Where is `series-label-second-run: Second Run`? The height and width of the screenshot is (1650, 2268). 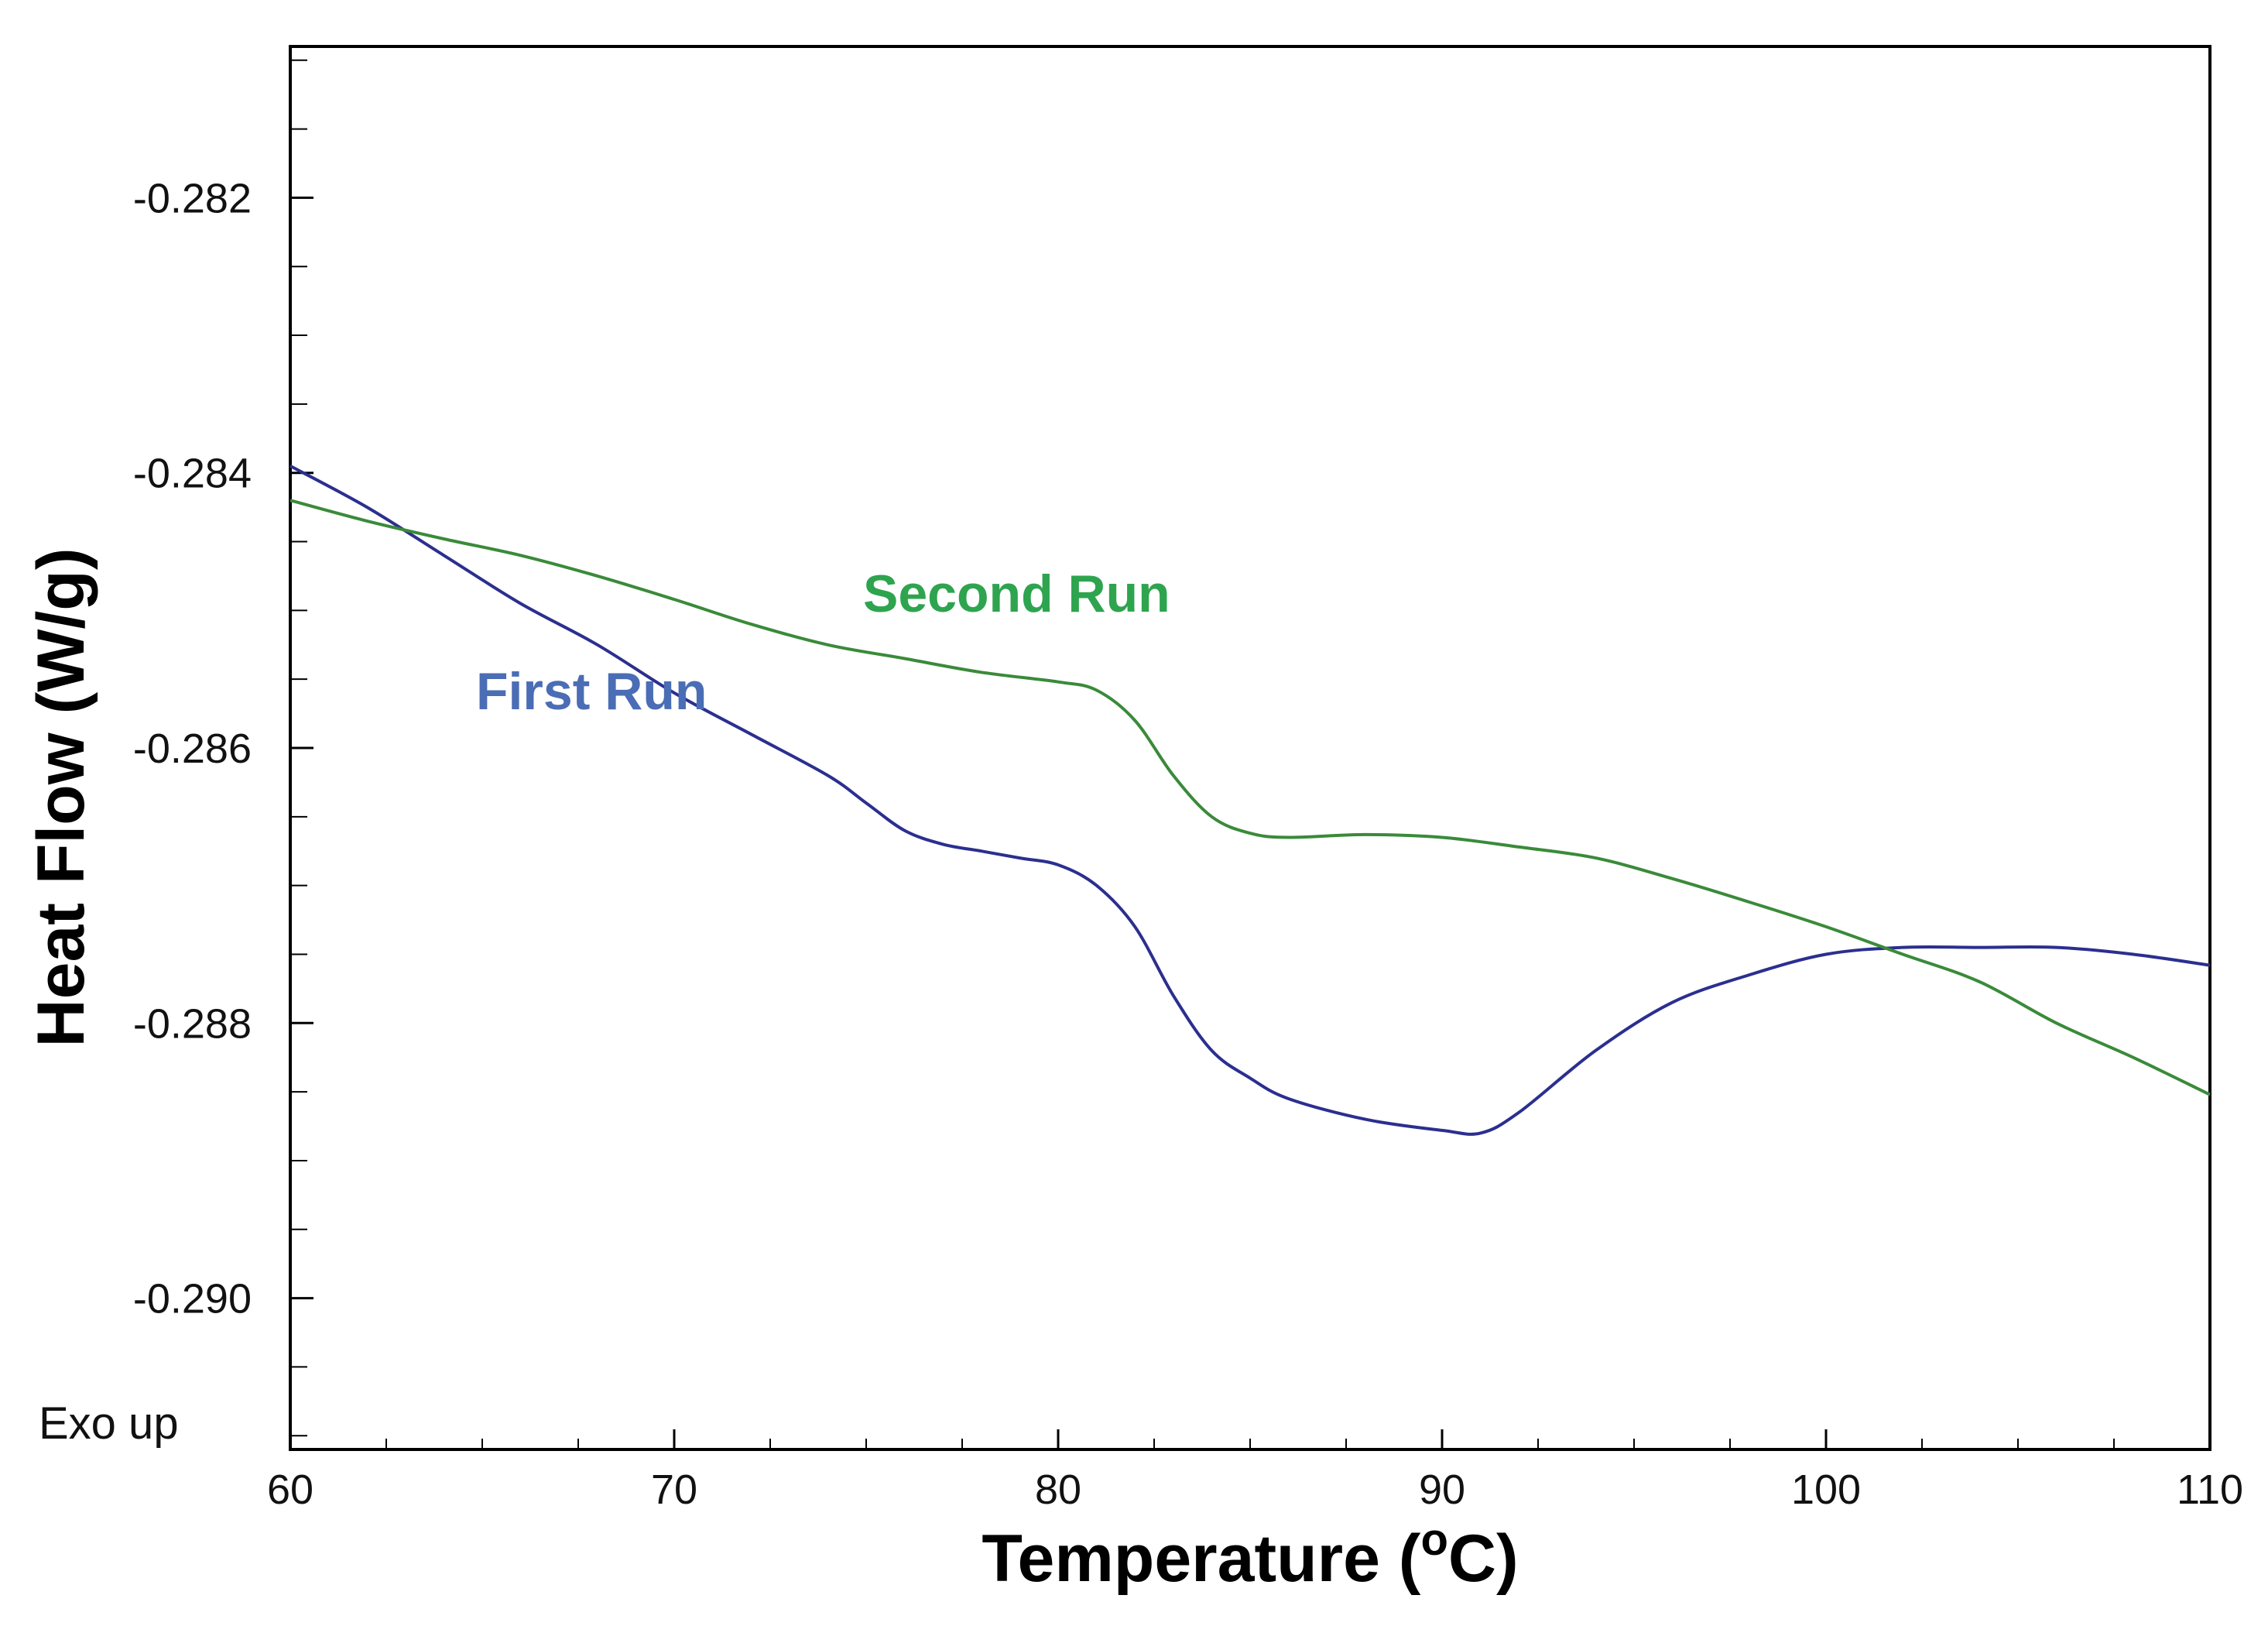 series-label-second-run: Second Run is located at coordinates (1016, 593).